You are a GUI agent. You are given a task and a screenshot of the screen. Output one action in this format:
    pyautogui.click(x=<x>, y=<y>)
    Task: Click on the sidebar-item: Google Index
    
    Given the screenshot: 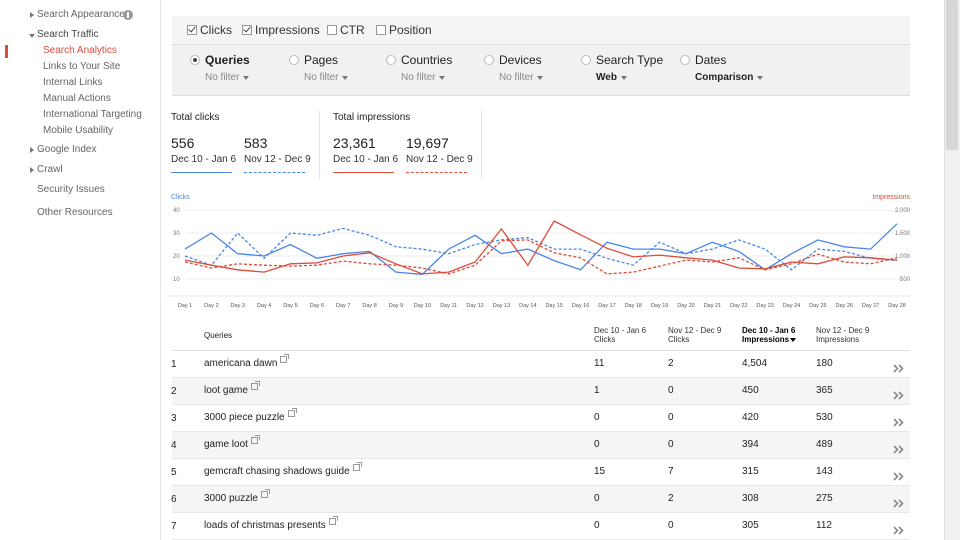 What is the action you would take?
    pyautogui.click(x=67, y=149)
    